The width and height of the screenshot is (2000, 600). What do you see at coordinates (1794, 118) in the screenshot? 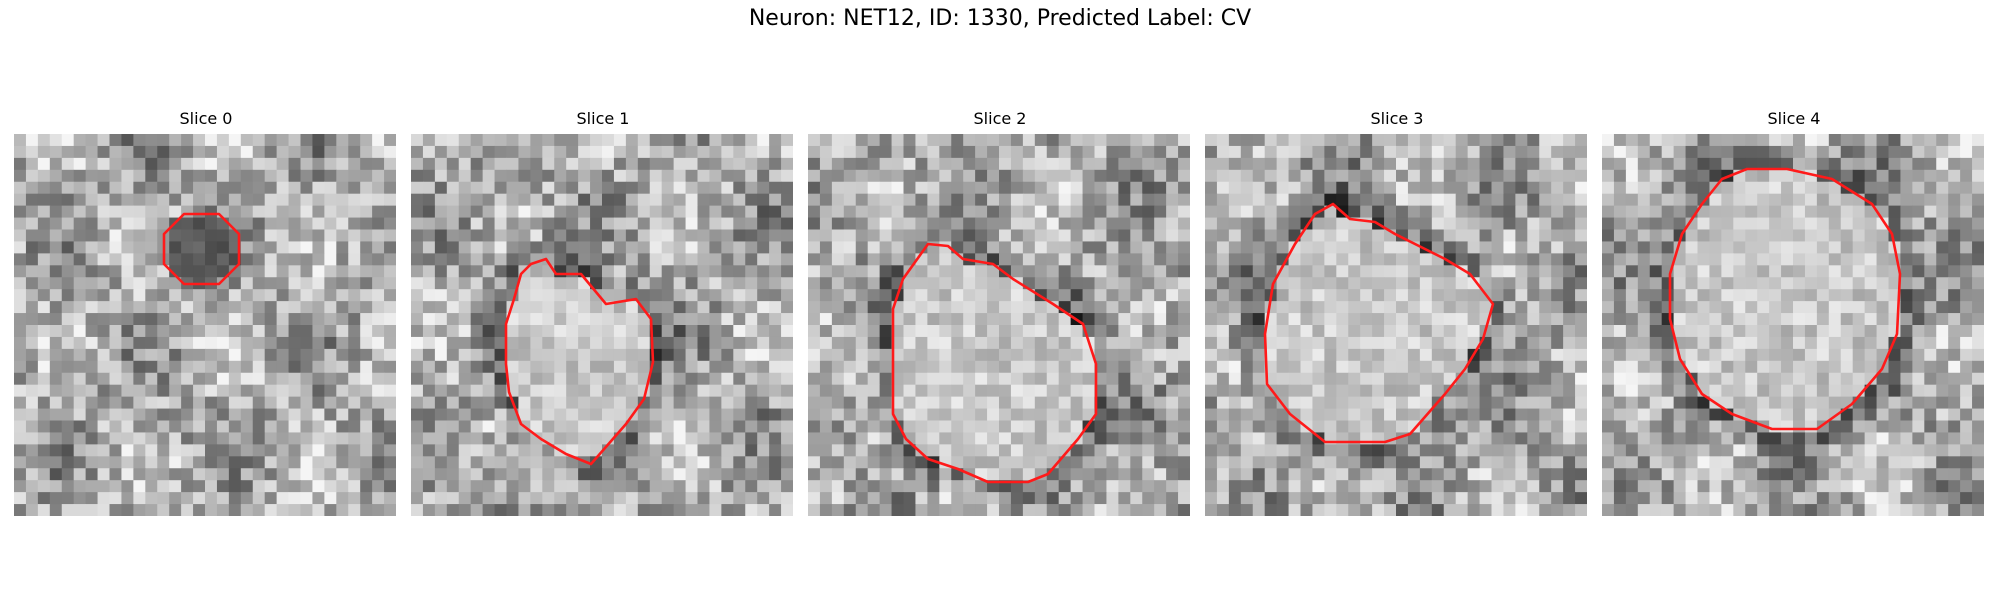
I see `slice-title: Slice 4` at bounding box center [1794, 118].